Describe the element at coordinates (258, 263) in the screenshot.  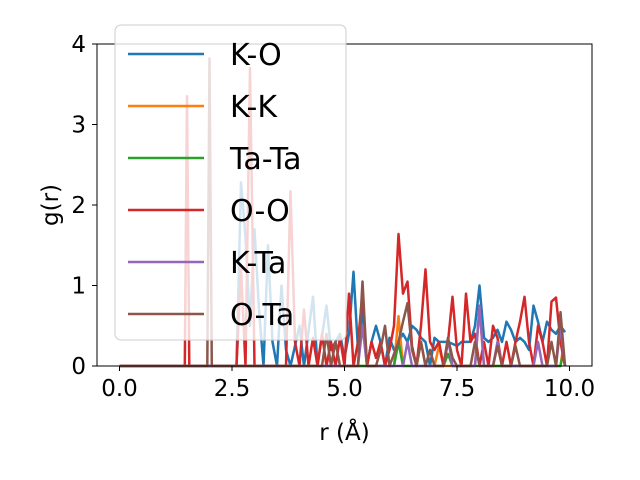
I see `legend-label: K-Ta` at that location.